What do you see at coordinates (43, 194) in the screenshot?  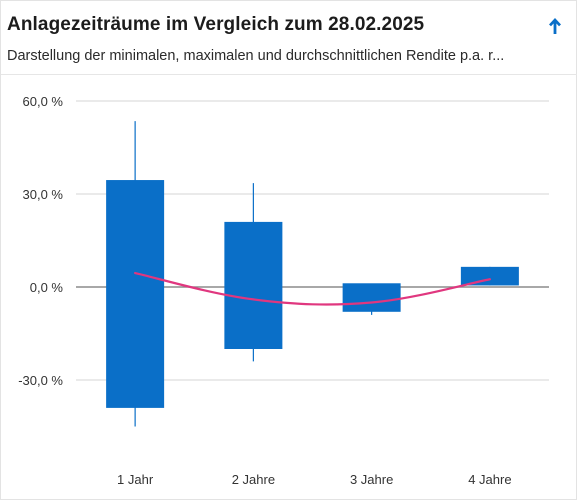 I see `y-tick-label: 30,0 %` at bounding box center [43, 194].